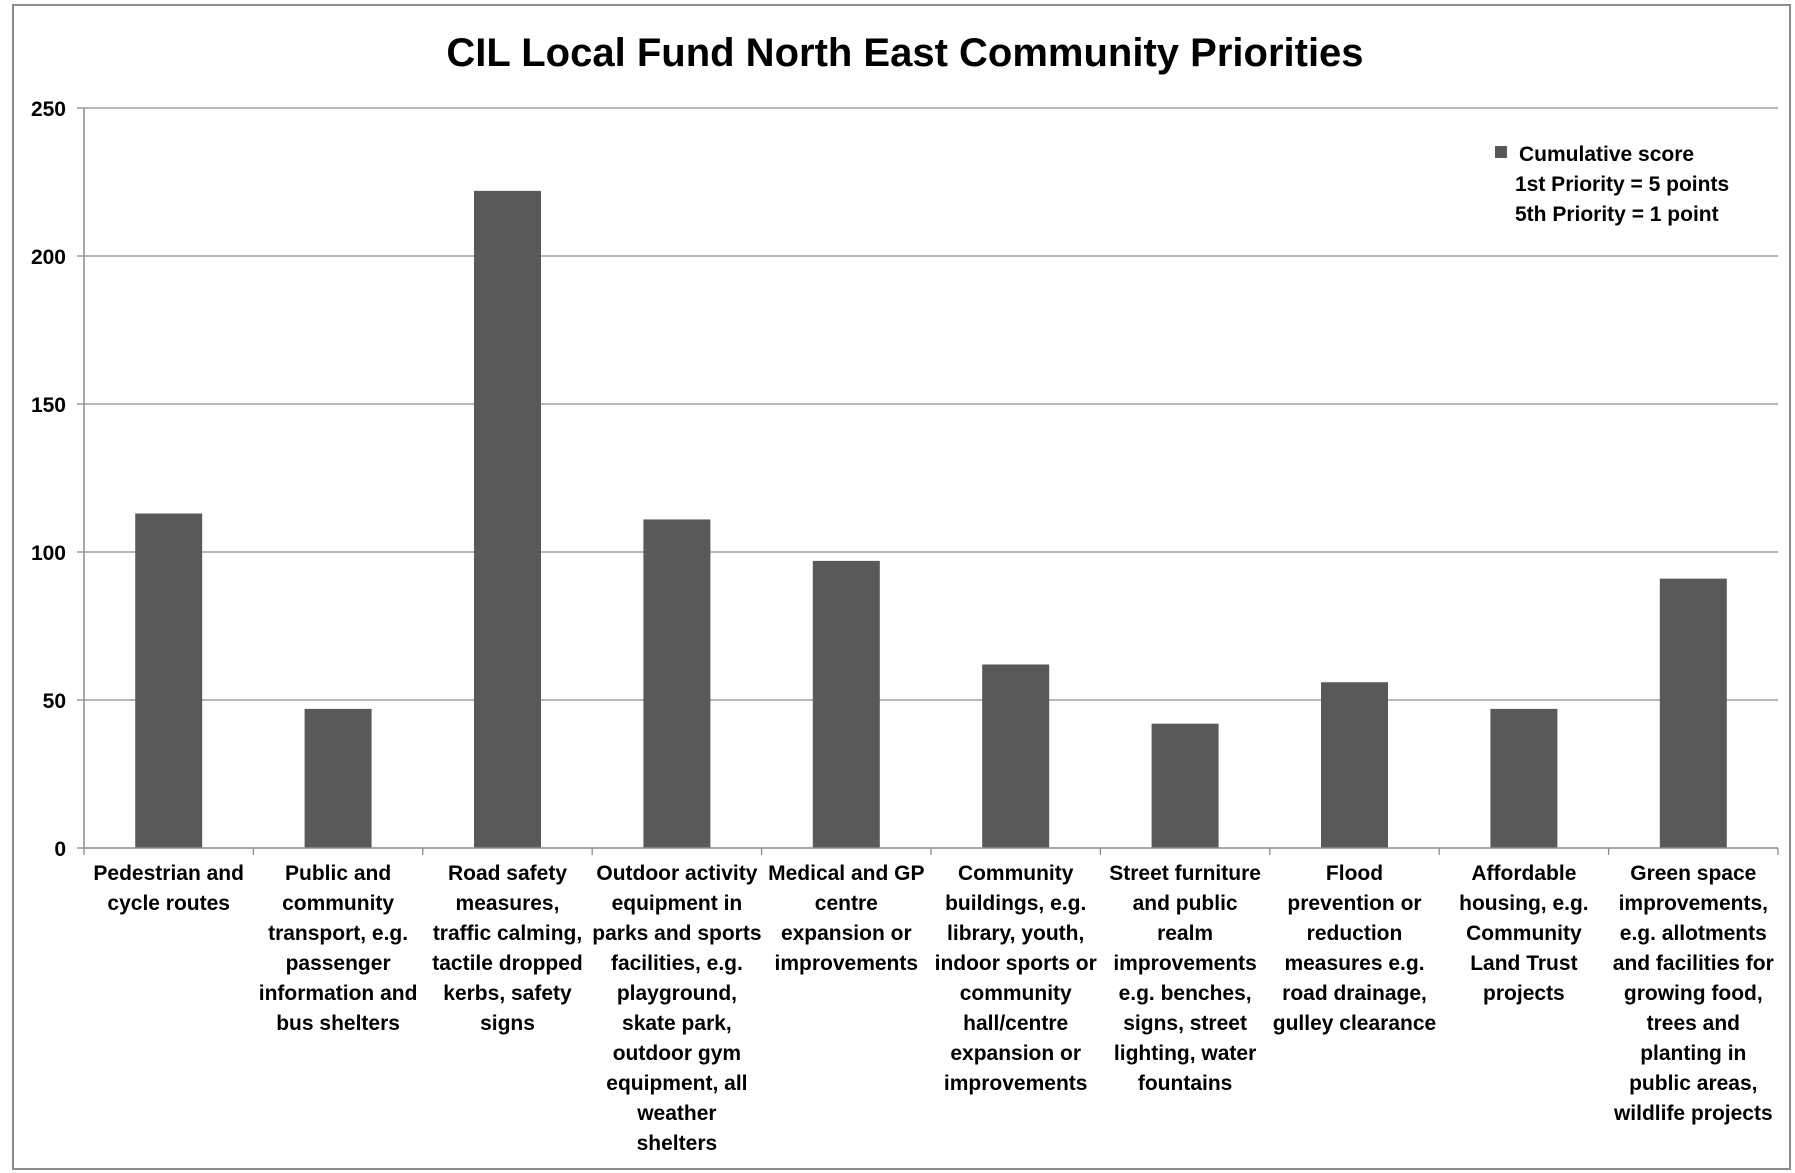 The height and width of the screenshot is (1173, 1795). I want to click on legend-swatch, so click(1501, 152).